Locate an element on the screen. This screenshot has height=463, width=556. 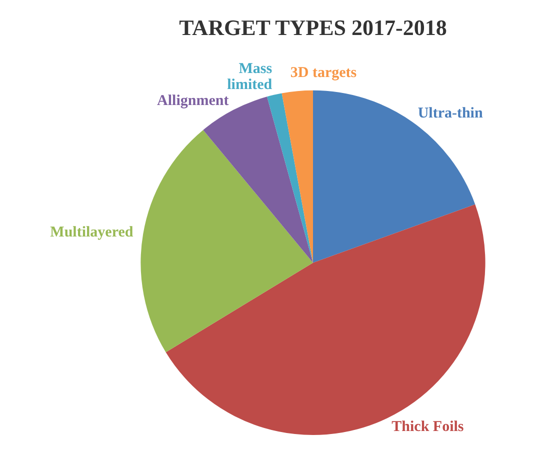
slice-label: Multilayered is located at coordinates (92, 232).